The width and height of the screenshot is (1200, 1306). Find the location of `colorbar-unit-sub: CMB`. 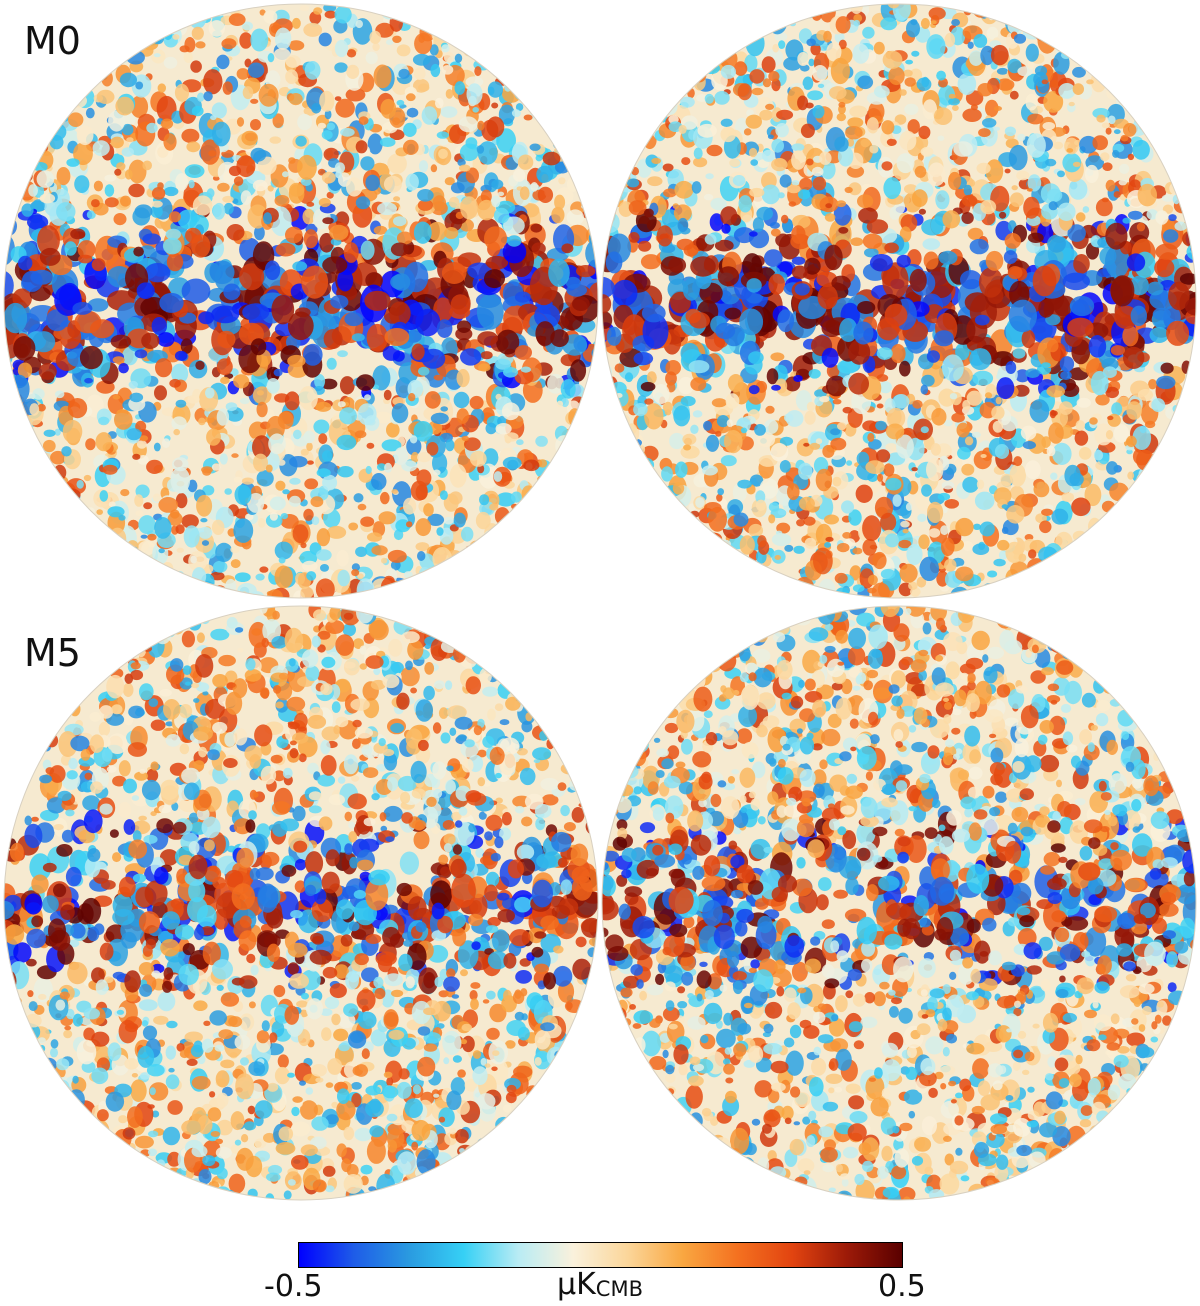

colorbar-unit-sub: CMB is located at coordinates (619, 1289).